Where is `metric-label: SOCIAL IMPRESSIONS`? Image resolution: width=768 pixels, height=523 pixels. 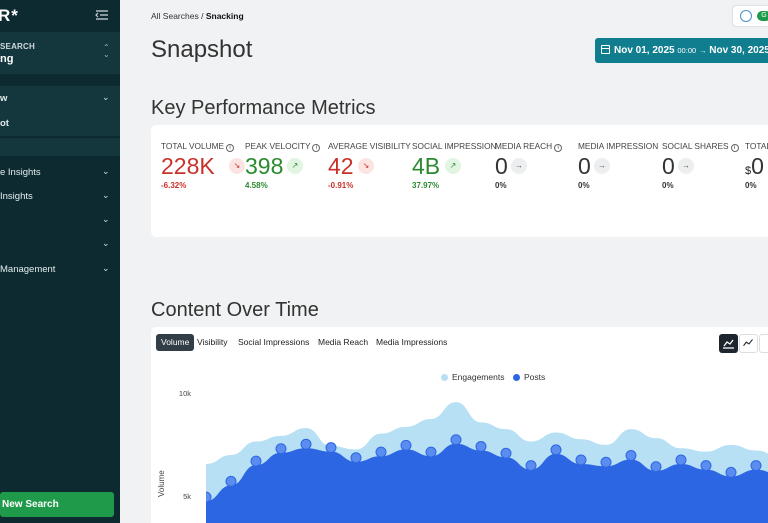 metric-label: SOCIAL IMPRESSIONS is located at coordinates (454, 146).